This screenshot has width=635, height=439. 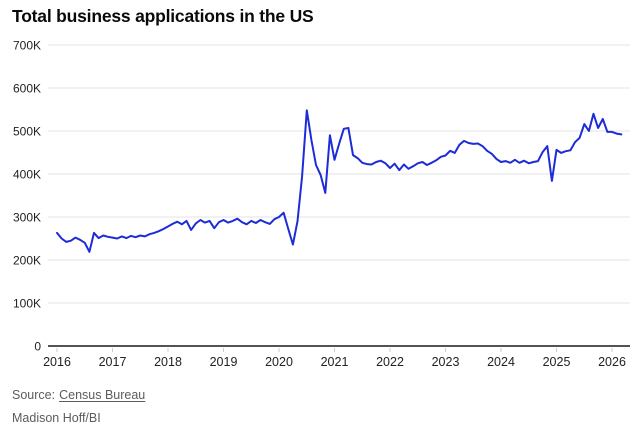 What do you see at coordinates (163, 16) in the screenshot?
I see `chart-title: Total business applications in the US` at bounding box center [163, 16].